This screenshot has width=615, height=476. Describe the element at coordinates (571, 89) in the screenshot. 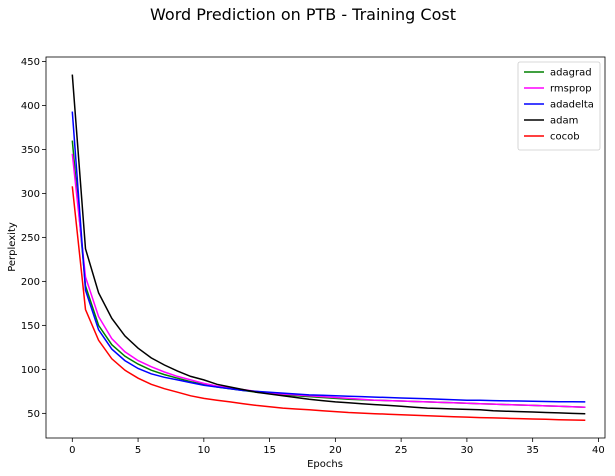

I see `legend-label-rmsprop: rmsprop` at that location.